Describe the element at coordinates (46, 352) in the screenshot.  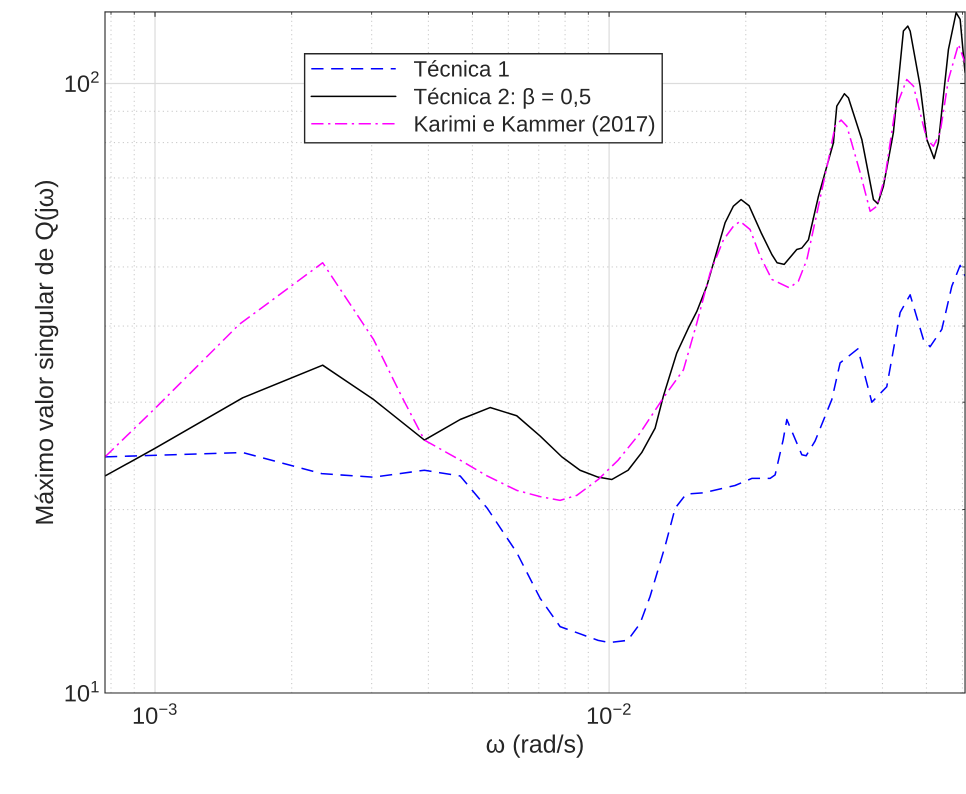
I see `y-axis-title: Máximo valor singular de Q(jω)` at that location.